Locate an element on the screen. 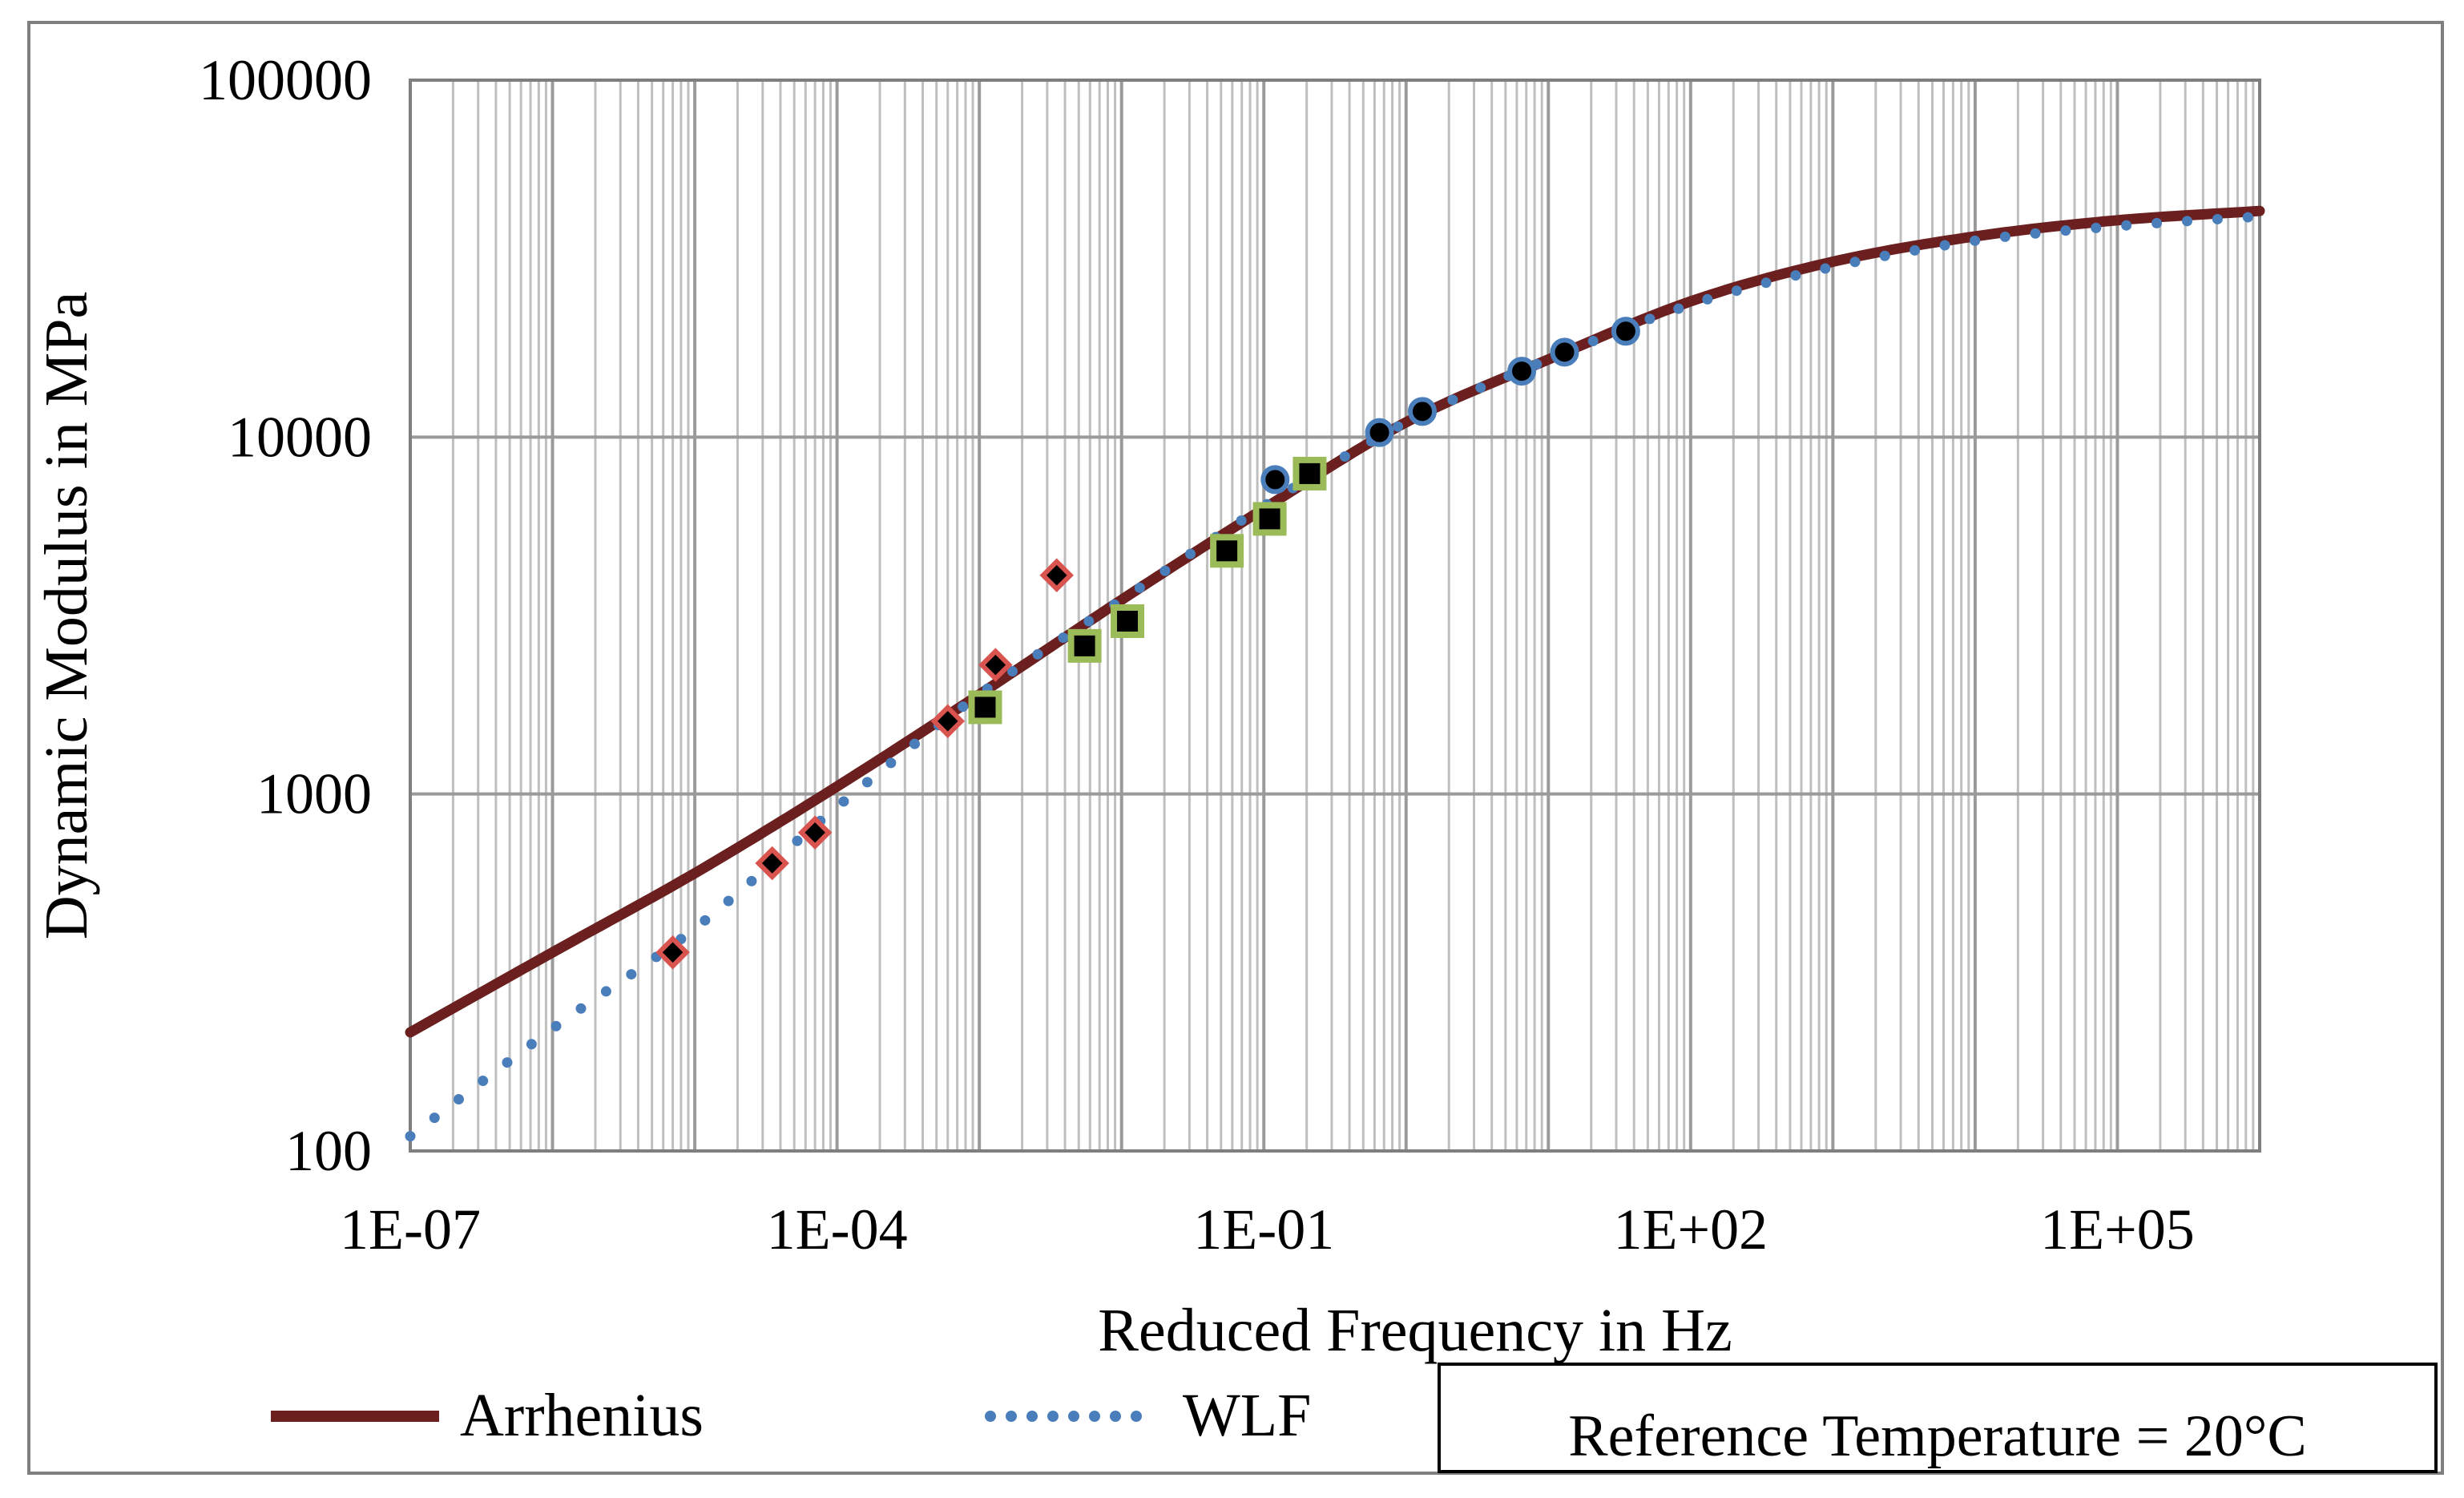 Image resolution: width=2464 pixels, height=1498 pixels. x-tick-label: 1E-04 is located at coordinates (837, 1229).